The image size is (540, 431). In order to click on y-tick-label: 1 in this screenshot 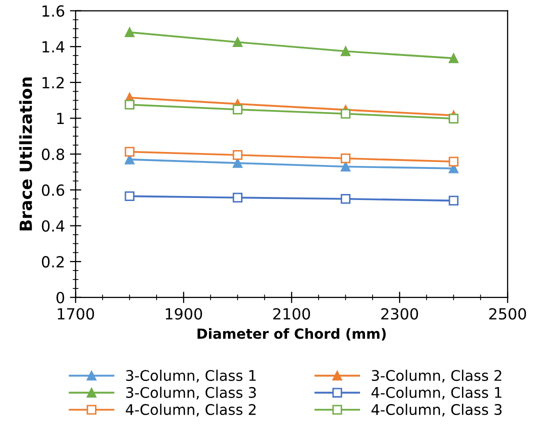, I will do `click(60, 118)`.